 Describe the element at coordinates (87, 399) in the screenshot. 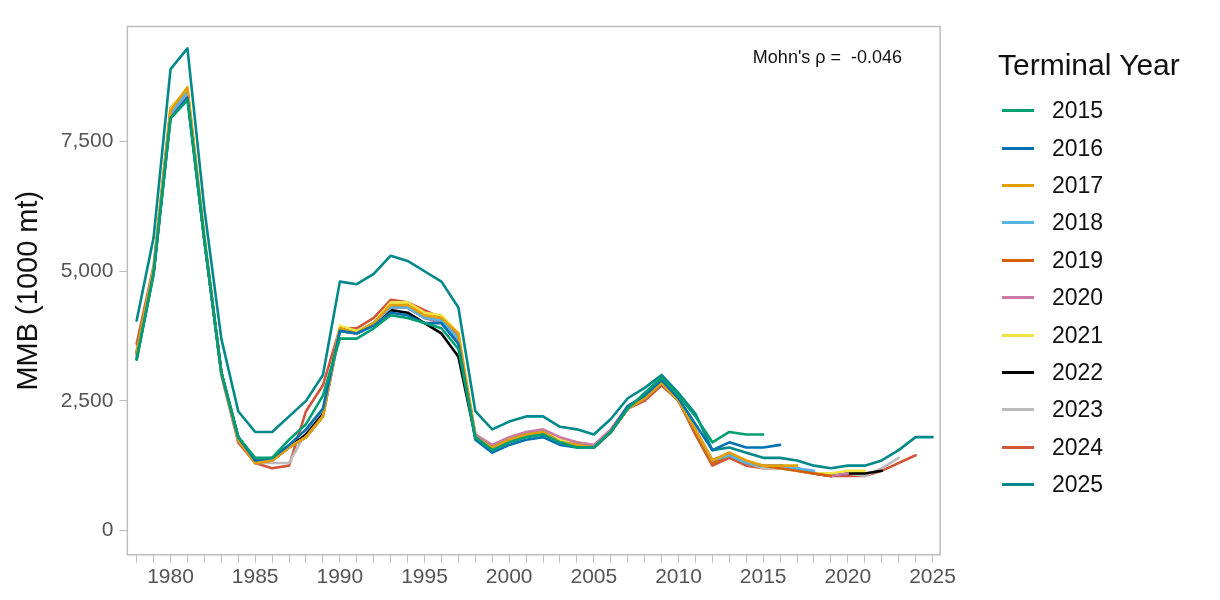

I see `y-tick-label: 2,500` at that location.